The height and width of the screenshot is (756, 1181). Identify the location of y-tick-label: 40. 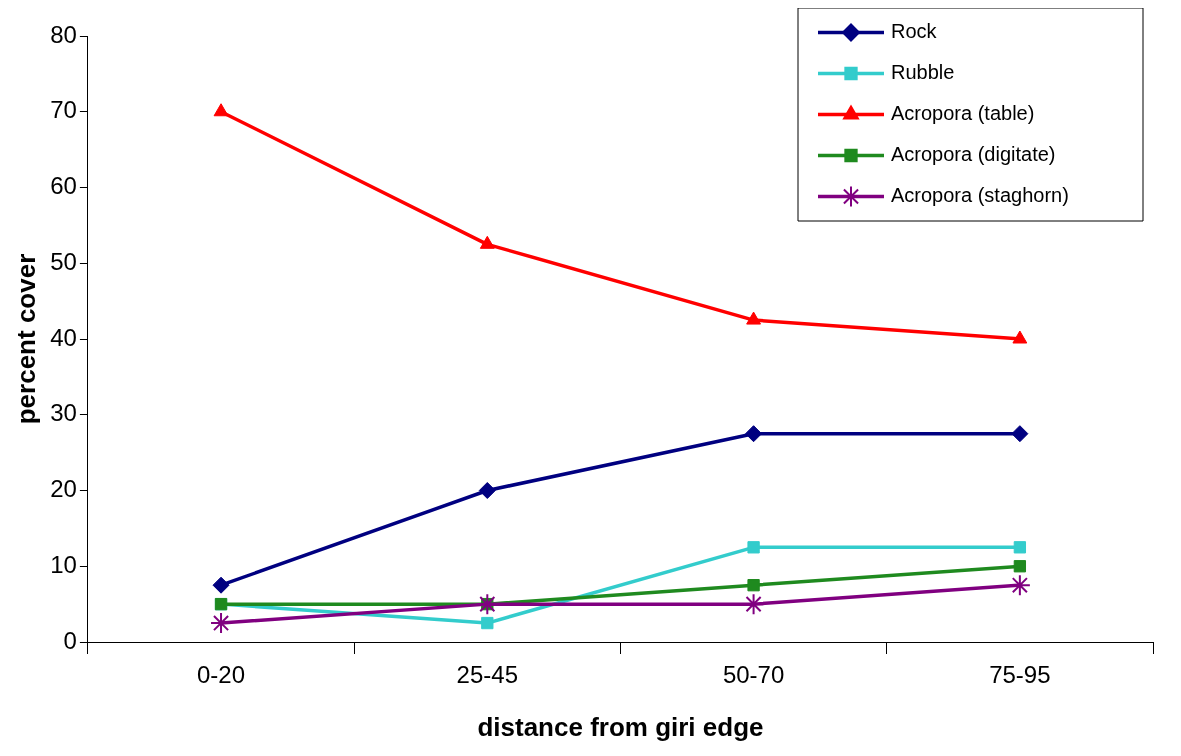
(63, 337).